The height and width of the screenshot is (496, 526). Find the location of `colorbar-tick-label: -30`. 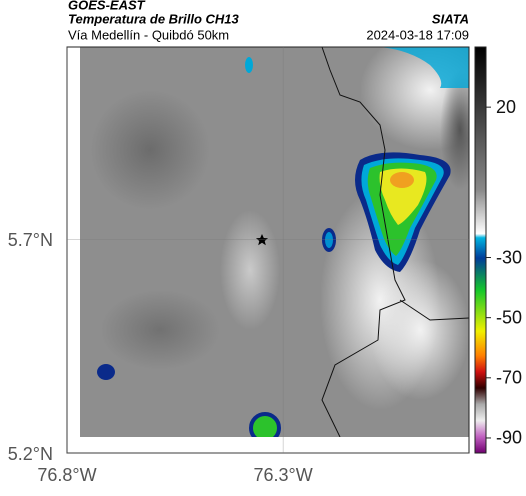

colorbar-tick-label: -30 is located at coordinates (509, 257).